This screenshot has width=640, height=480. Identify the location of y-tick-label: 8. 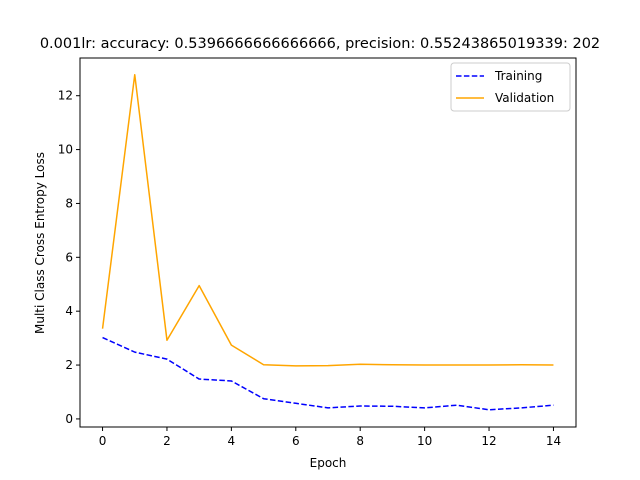
(69, 203).